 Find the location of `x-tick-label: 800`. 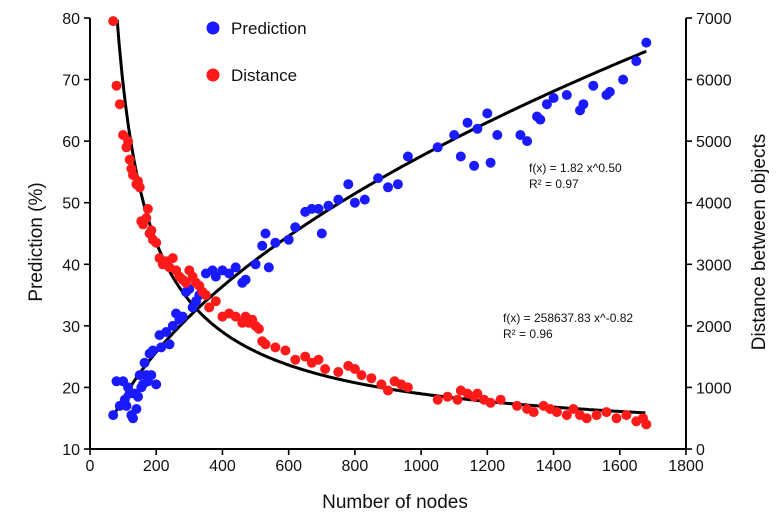

x-tick-label: 800 is located at coordinates (355, 466).